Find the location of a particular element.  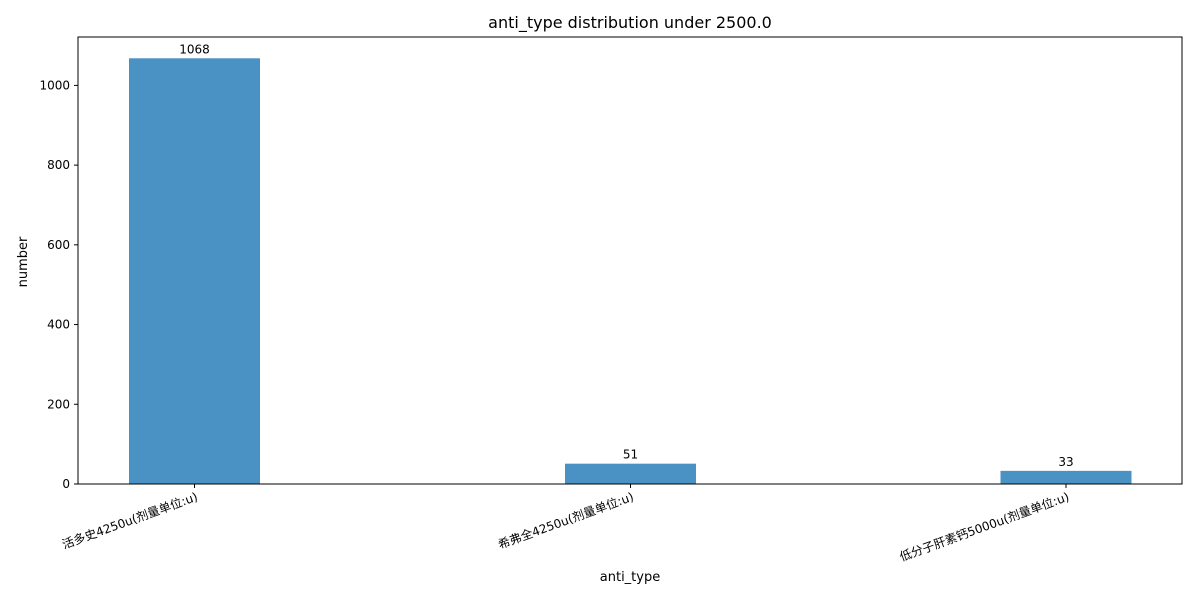

data-label-2: 51 is located at coordinates (630, 455).